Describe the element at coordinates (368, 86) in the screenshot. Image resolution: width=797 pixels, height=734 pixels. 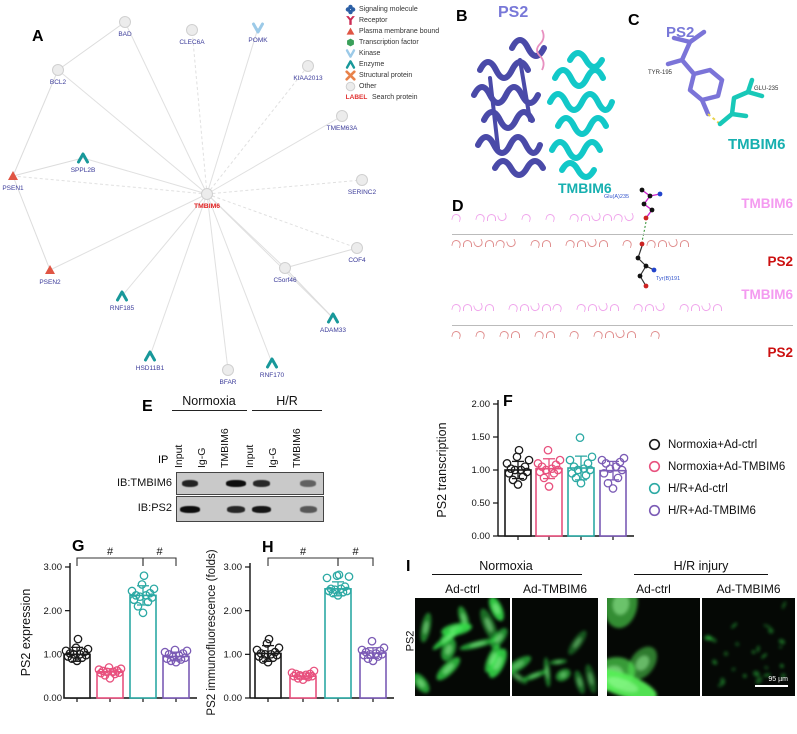
I see `legend-item-label: Other` at that location.